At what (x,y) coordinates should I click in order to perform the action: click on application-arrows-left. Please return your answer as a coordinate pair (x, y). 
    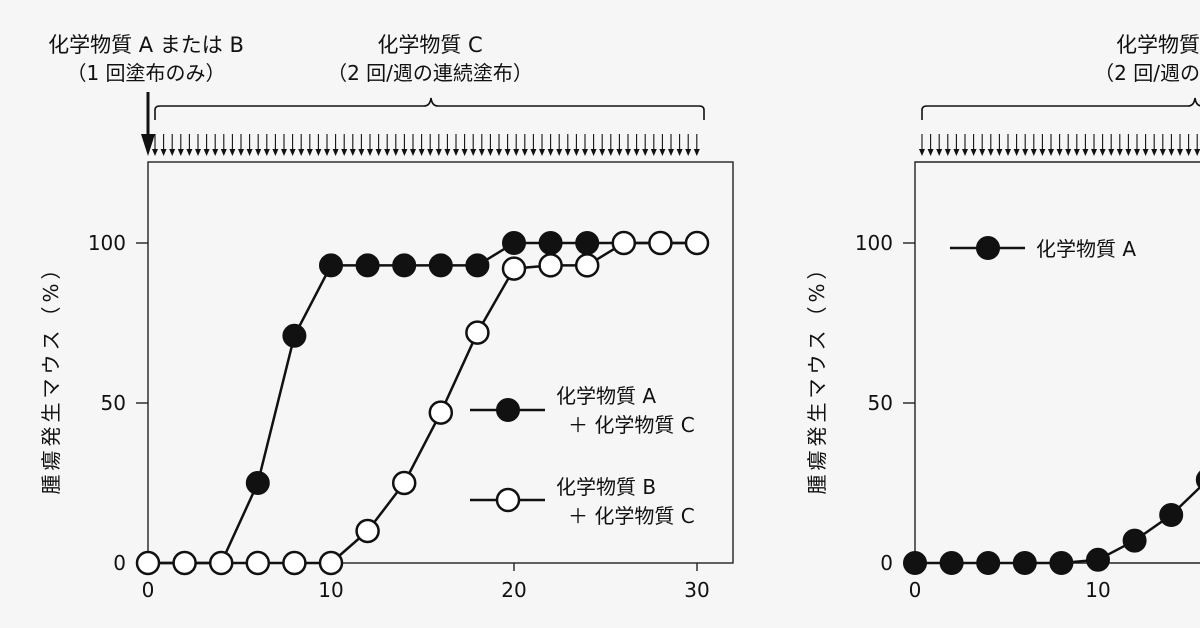
    Looking at the image, I should click on (426, 145).